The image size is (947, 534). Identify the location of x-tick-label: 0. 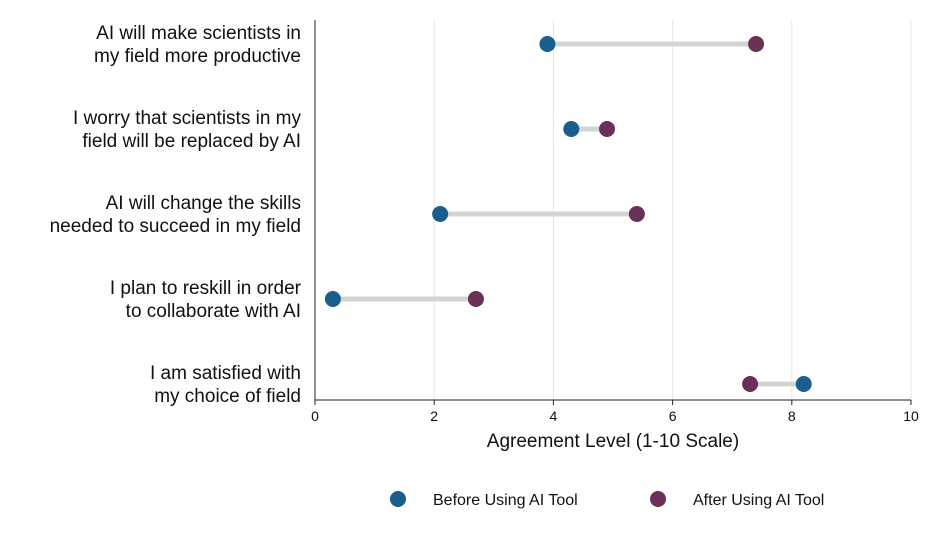
(315, 416).